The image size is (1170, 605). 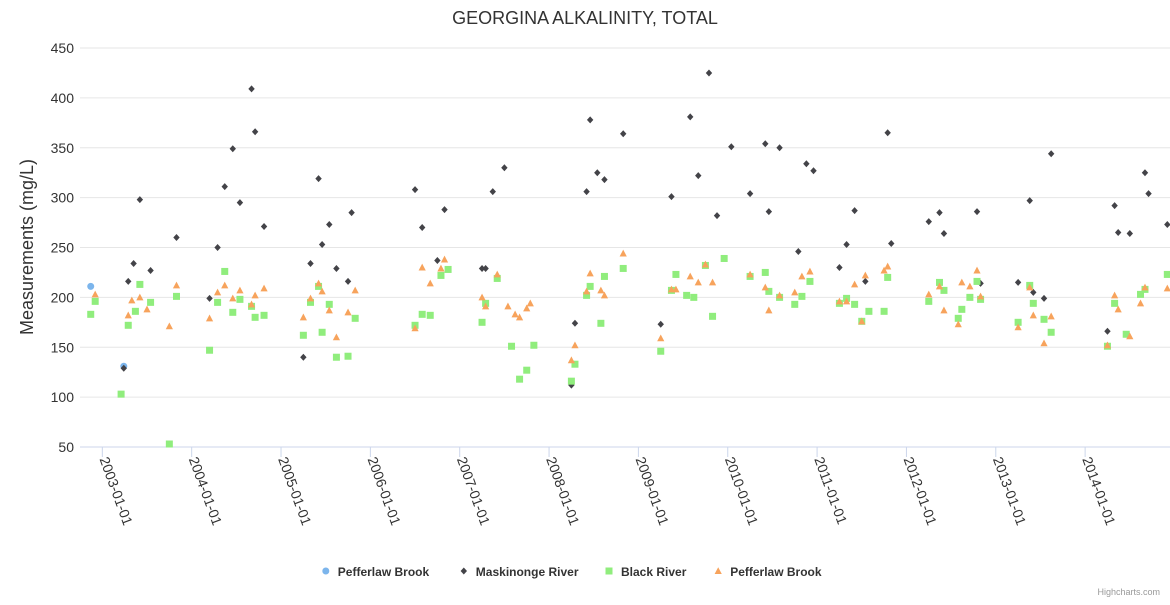 I want to click on legend-item-0: Pefferlaw Brook, so click(x=375, y=572).